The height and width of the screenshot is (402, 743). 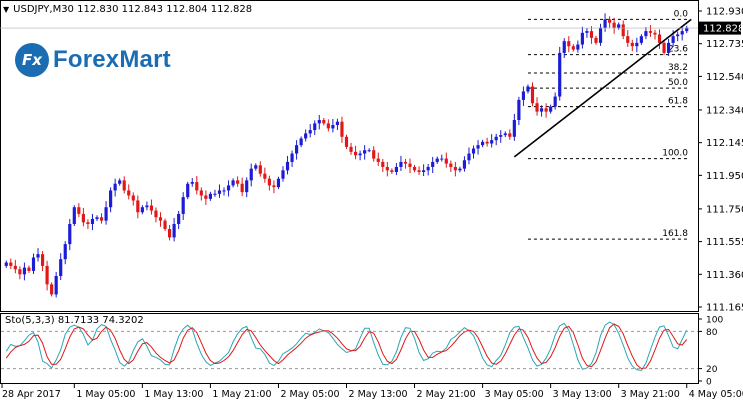 What do you see at coordinates (105, 394) in the screenshot?
I see `time-tick-label: 1 May 05:00` at bounding box center [105, 394].